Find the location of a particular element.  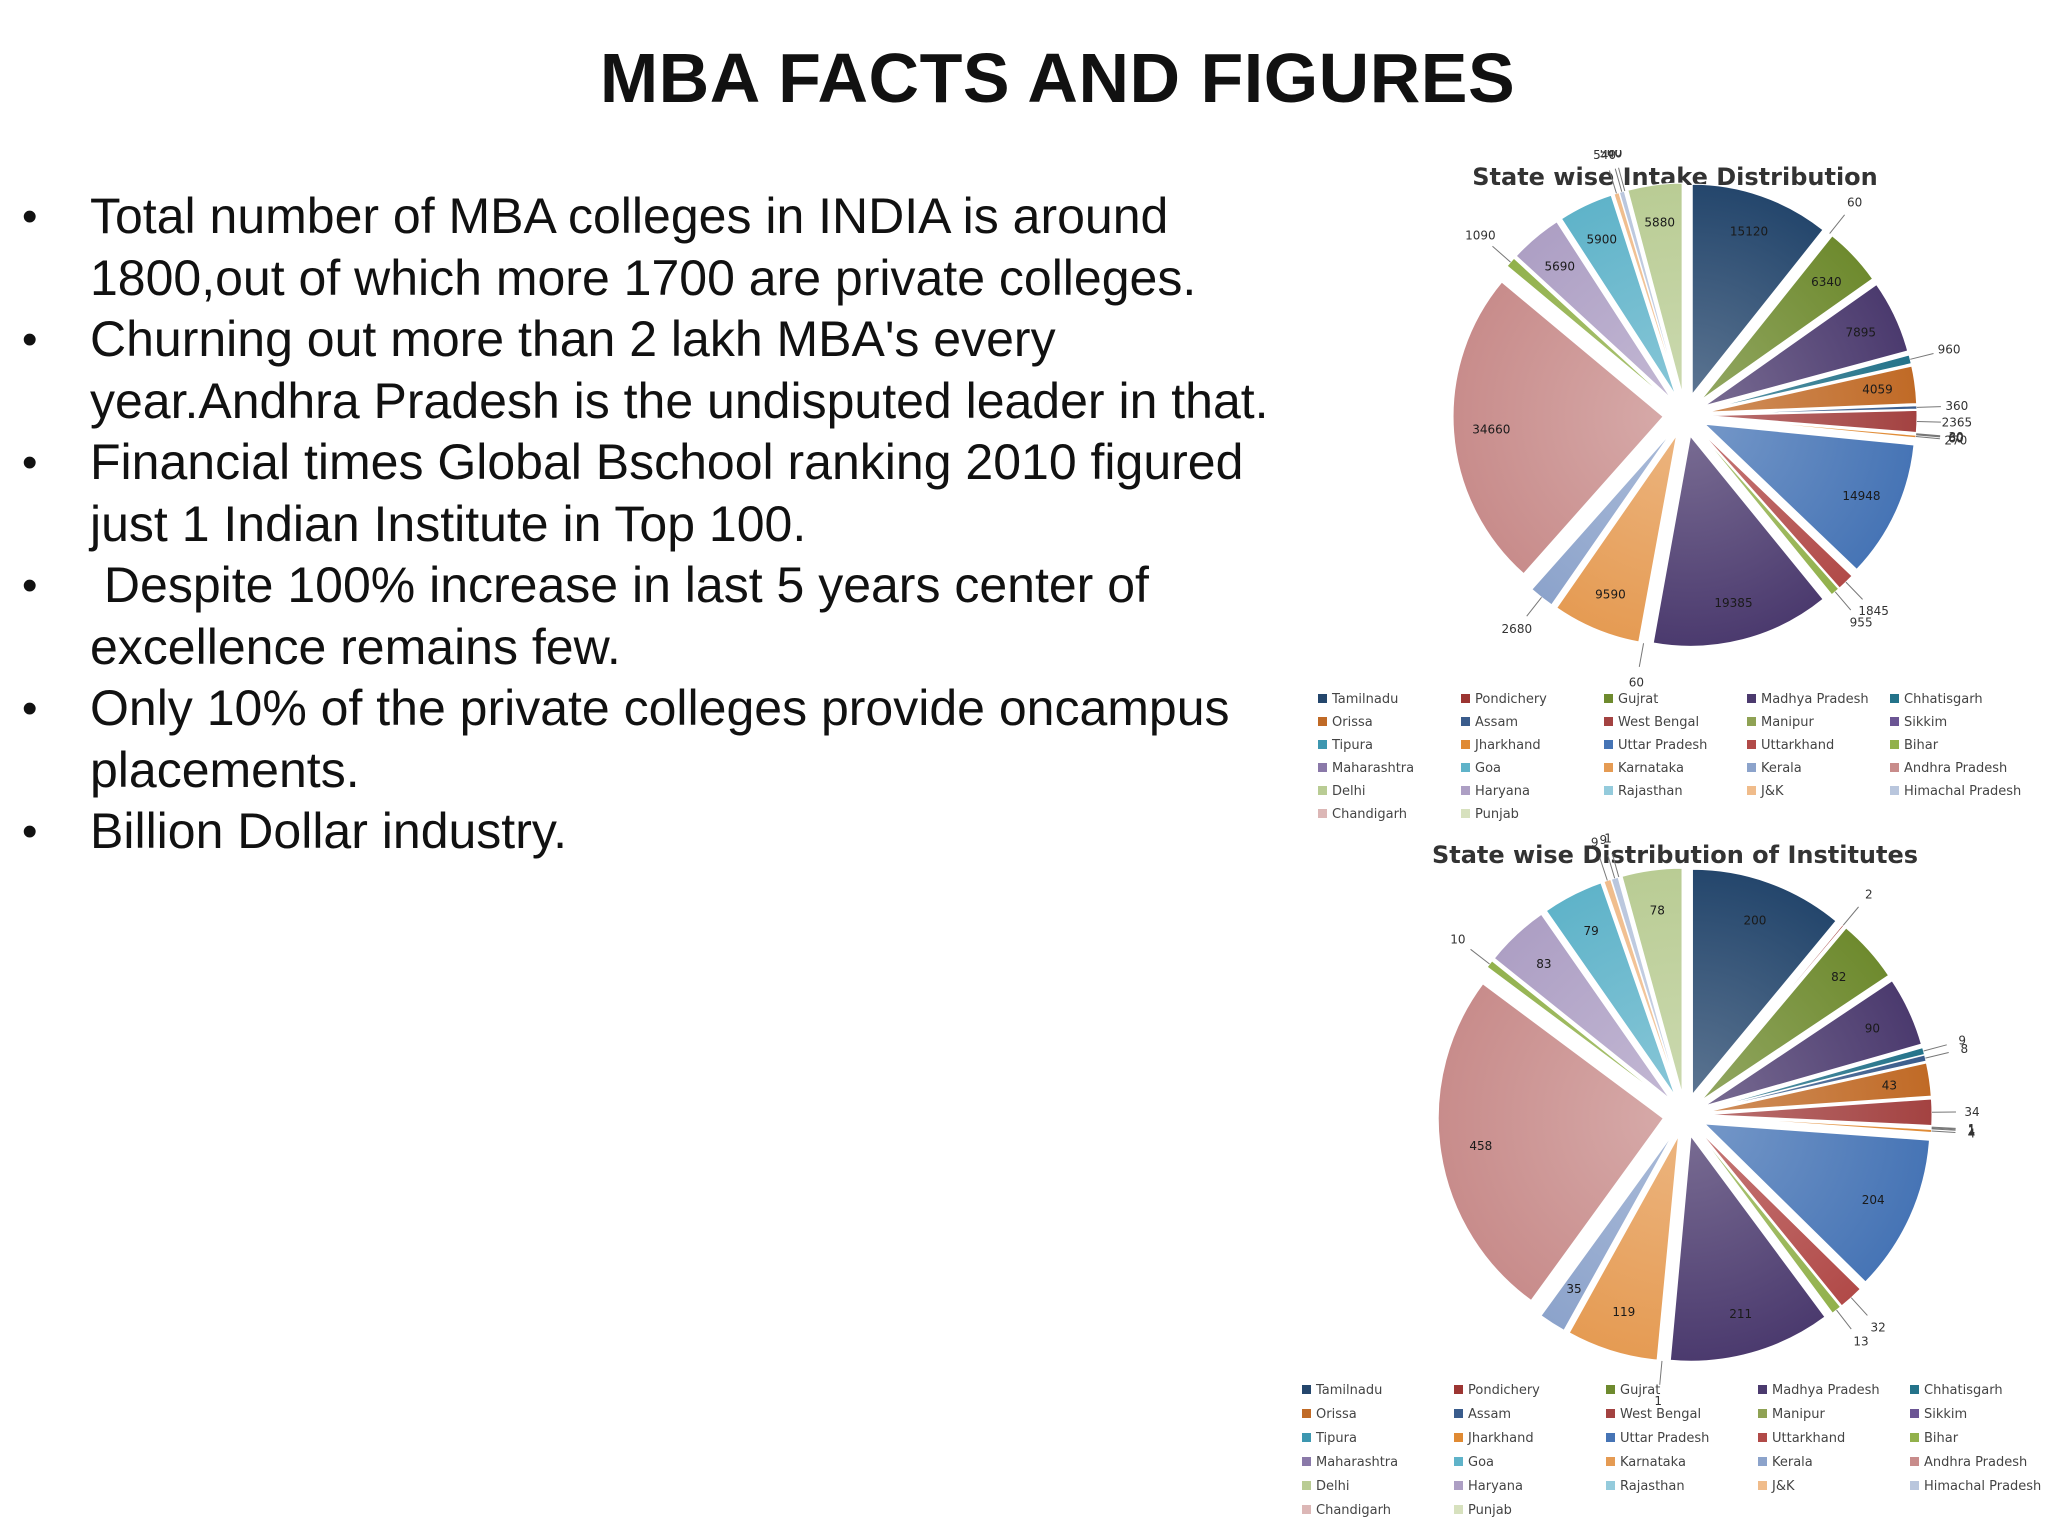

legend-item-tamilnadu: Tamilnadu is located at coordinates (1342, 1390).